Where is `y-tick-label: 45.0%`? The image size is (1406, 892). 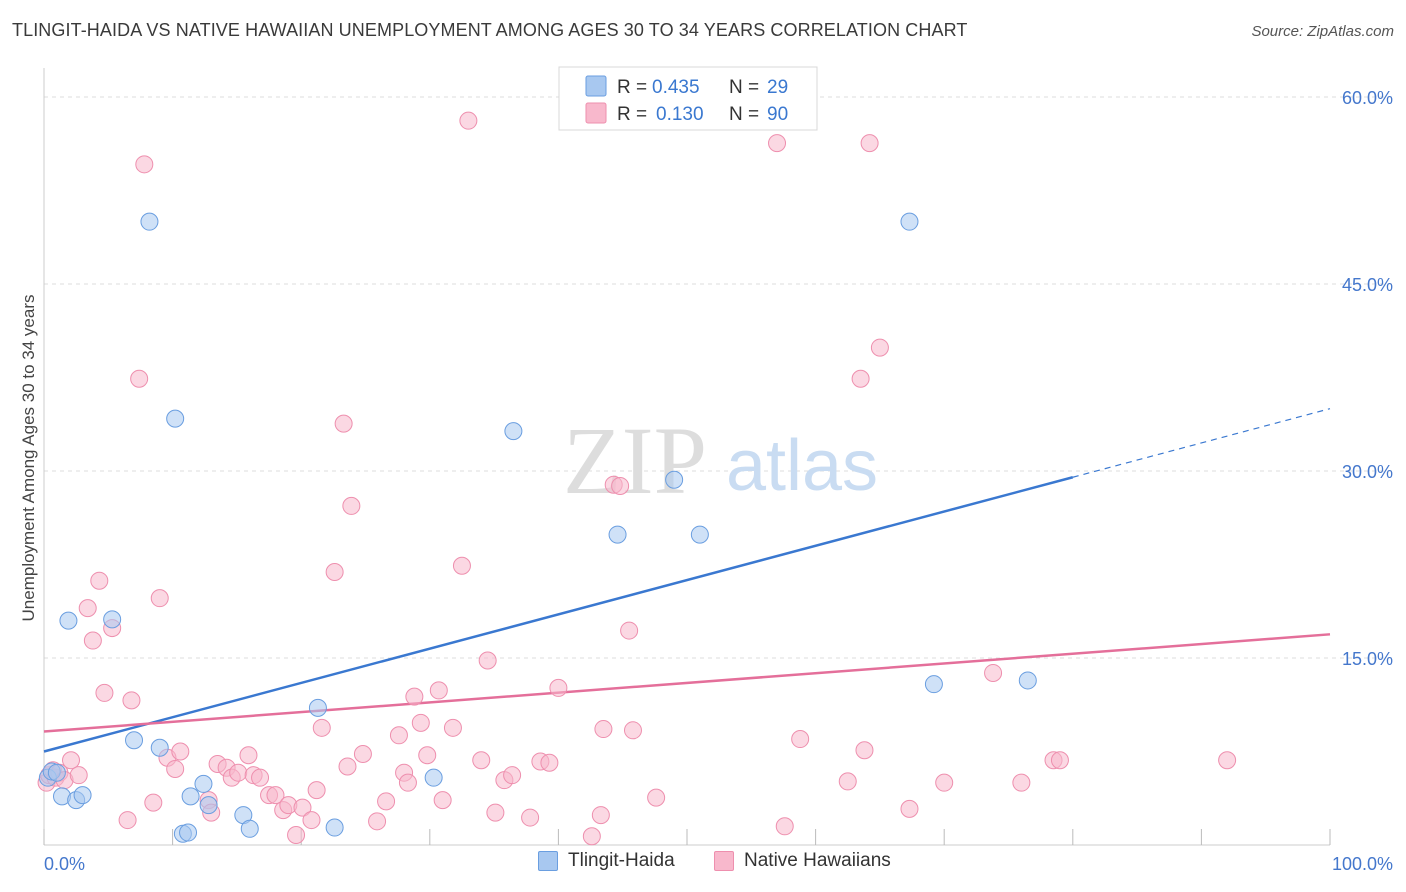 y-tick-label: 45.0% is located at coordinates (1367, 285).